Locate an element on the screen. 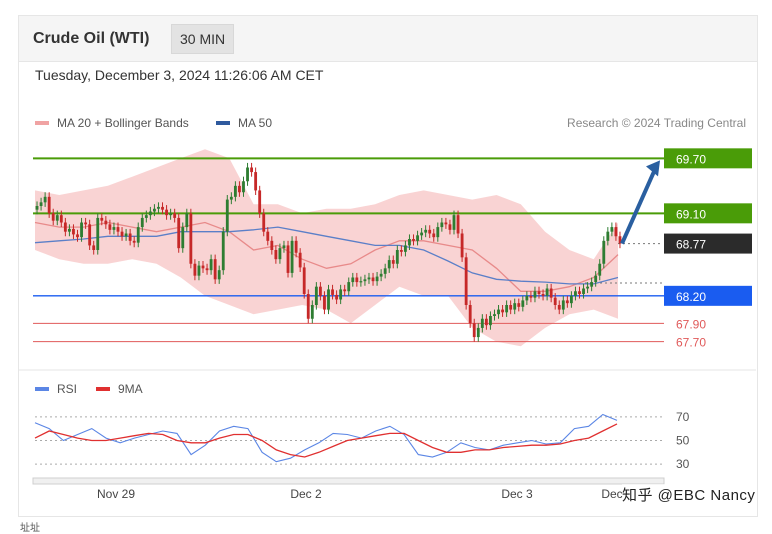 Image resolution: width=772 pixels, height=534 pixels. ma20-line is located at coordinates (326, 256).